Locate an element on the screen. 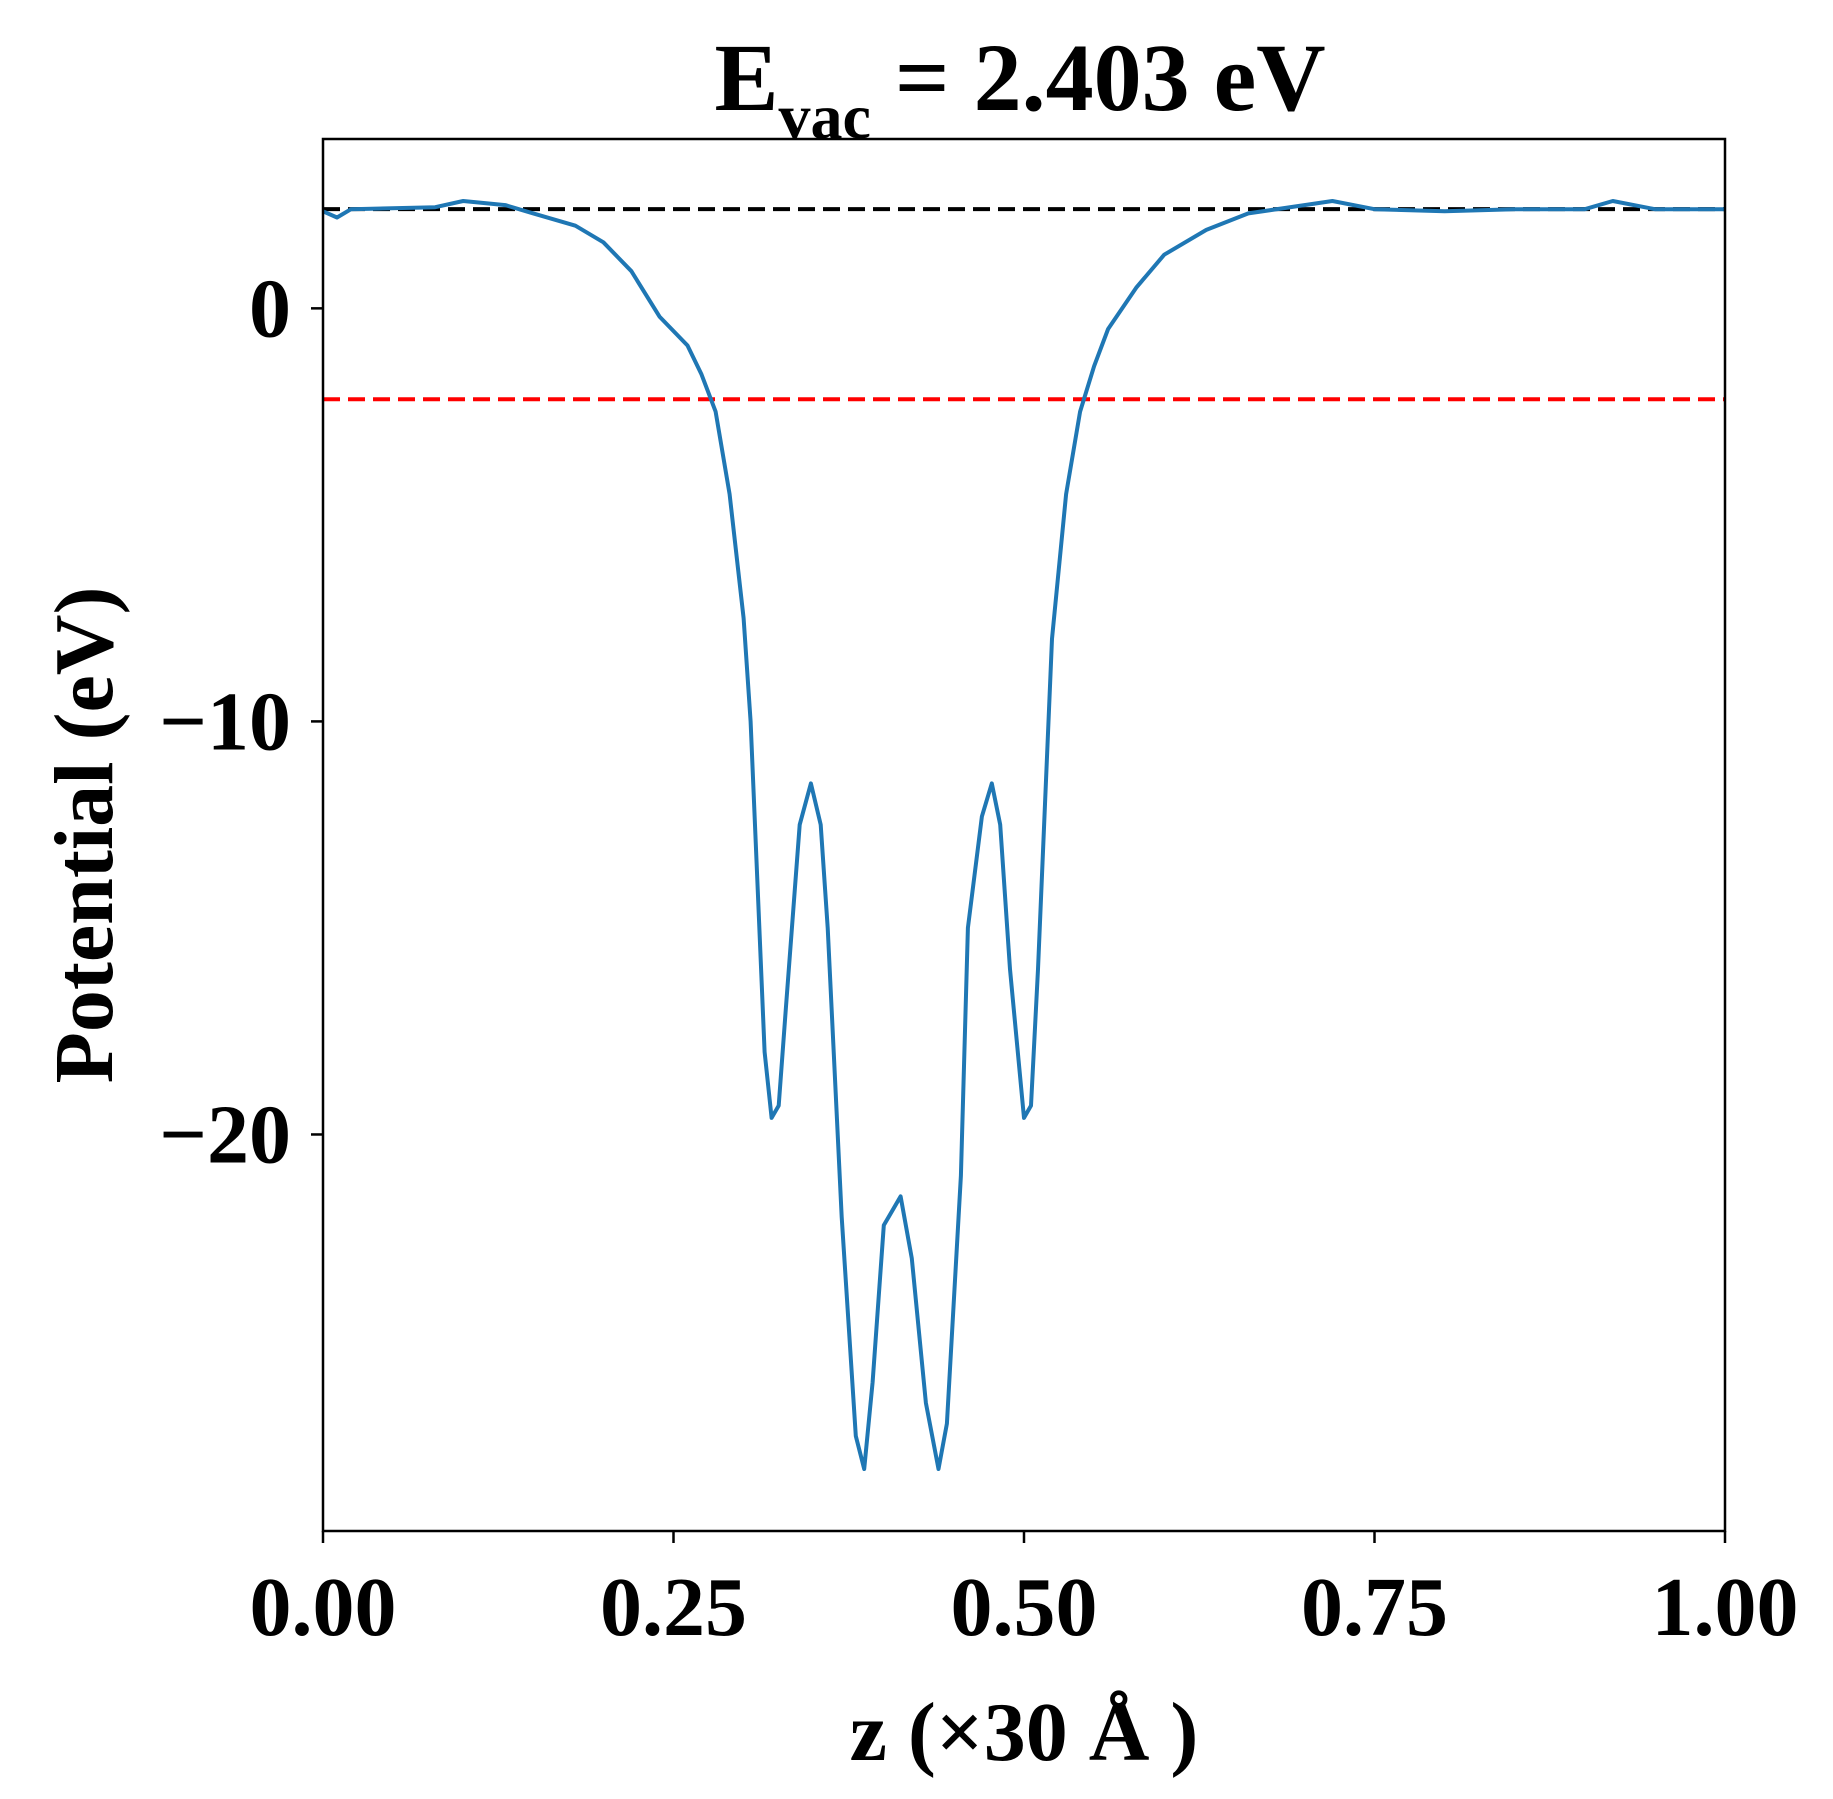 The width and height of the screenshot is (1833, 1799). chart-title: Evac = 2.403 eV is located at coordinates (1019, 88).